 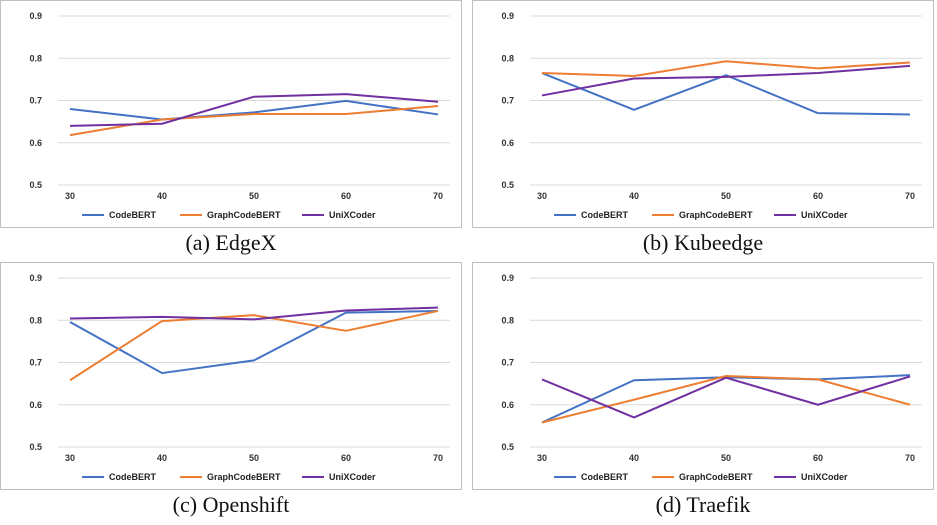 I want to click on chart-caption: (a) EdgeX, so click(x=231, y=242).